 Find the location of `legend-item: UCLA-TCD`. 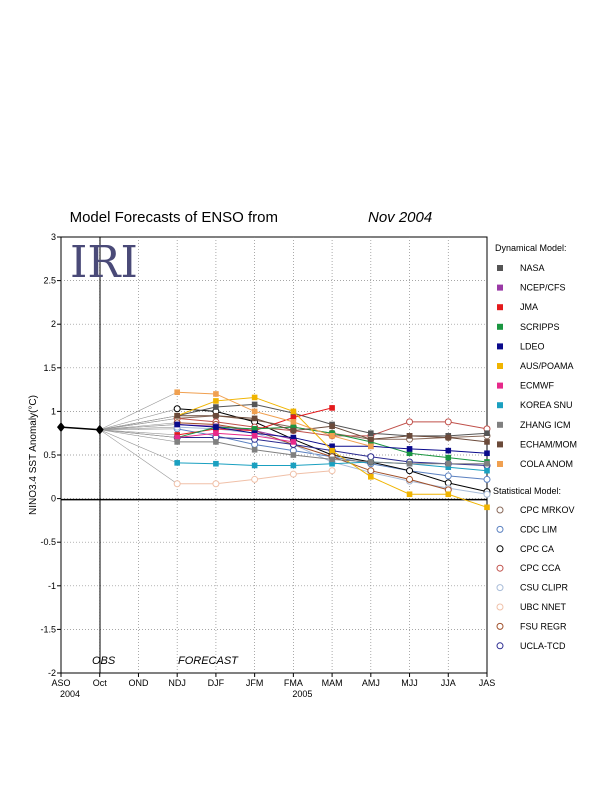

legend-item: UCLA-TCD is located at coordinates (531, 646).